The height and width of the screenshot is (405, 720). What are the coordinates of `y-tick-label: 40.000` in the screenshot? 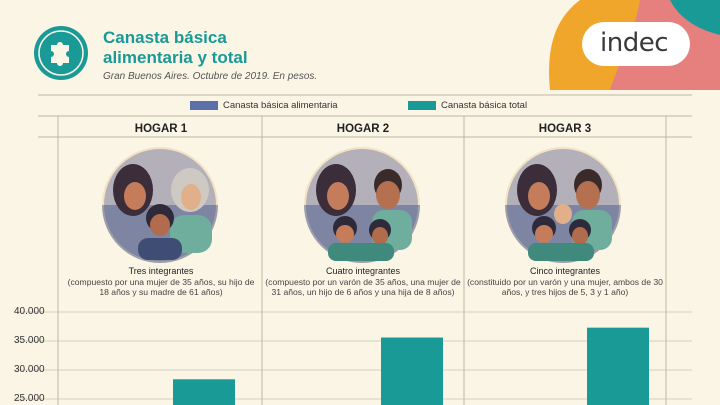 It's located at (29, 311).